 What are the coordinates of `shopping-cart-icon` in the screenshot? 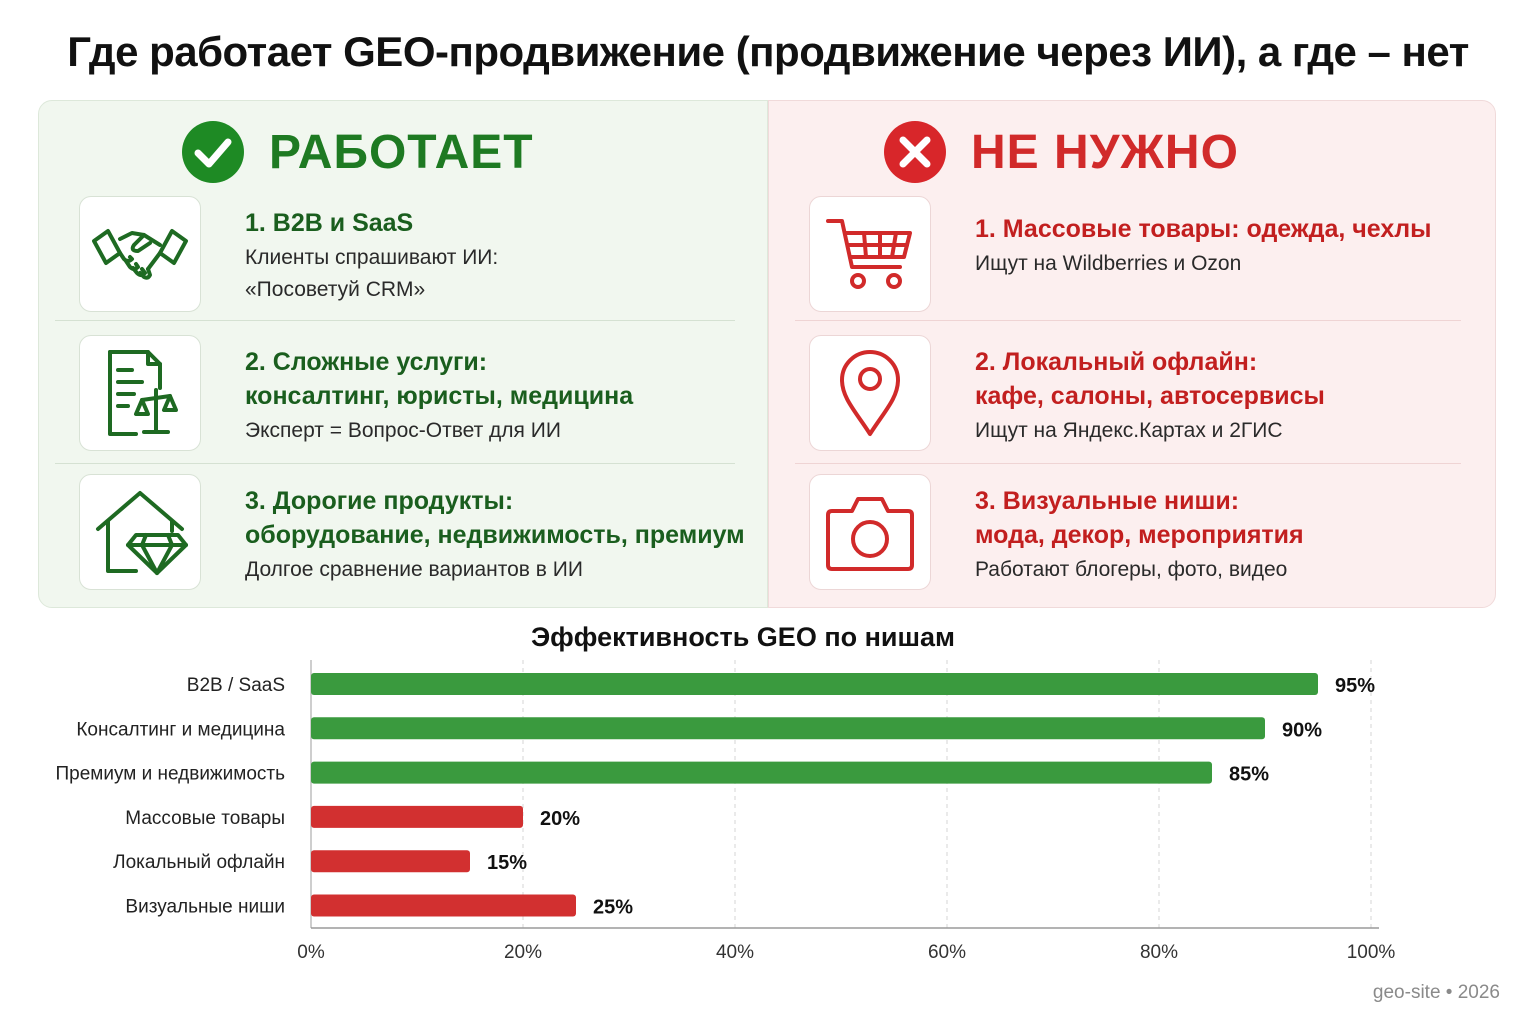 It's located at (869, 254).